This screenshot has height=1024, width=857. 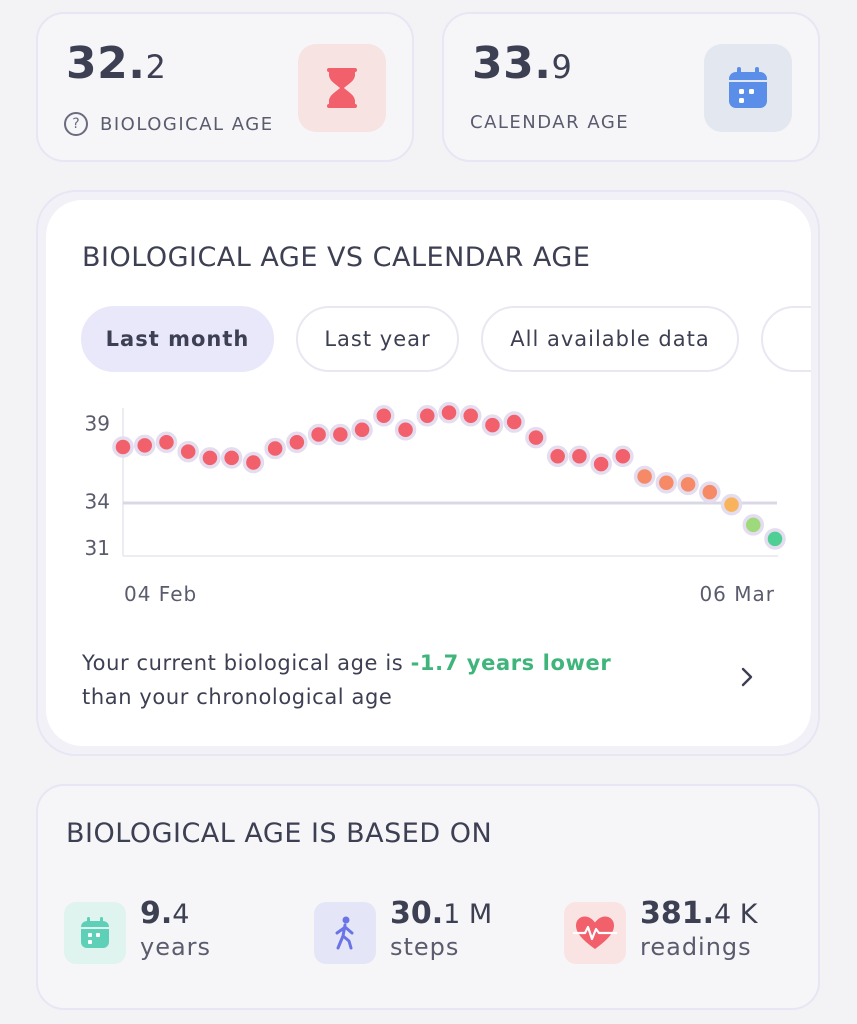 What do you see at coordinates (225, 87) in the screenshot?
I see `biological-age-card: 32.2 ? BIOLOGICAL AGE` at bounding box center [225, 87].